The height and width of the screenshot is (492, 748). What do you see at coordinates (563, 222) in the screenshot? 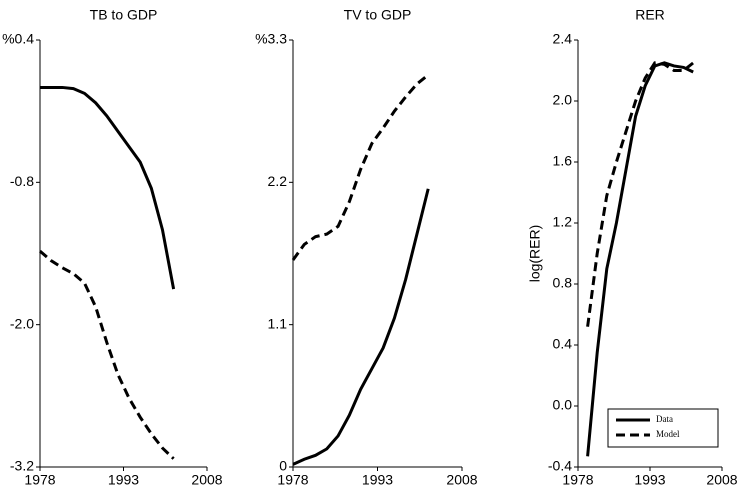
I see `y-tick-label: 1.2` at bounding box center [563, 222].